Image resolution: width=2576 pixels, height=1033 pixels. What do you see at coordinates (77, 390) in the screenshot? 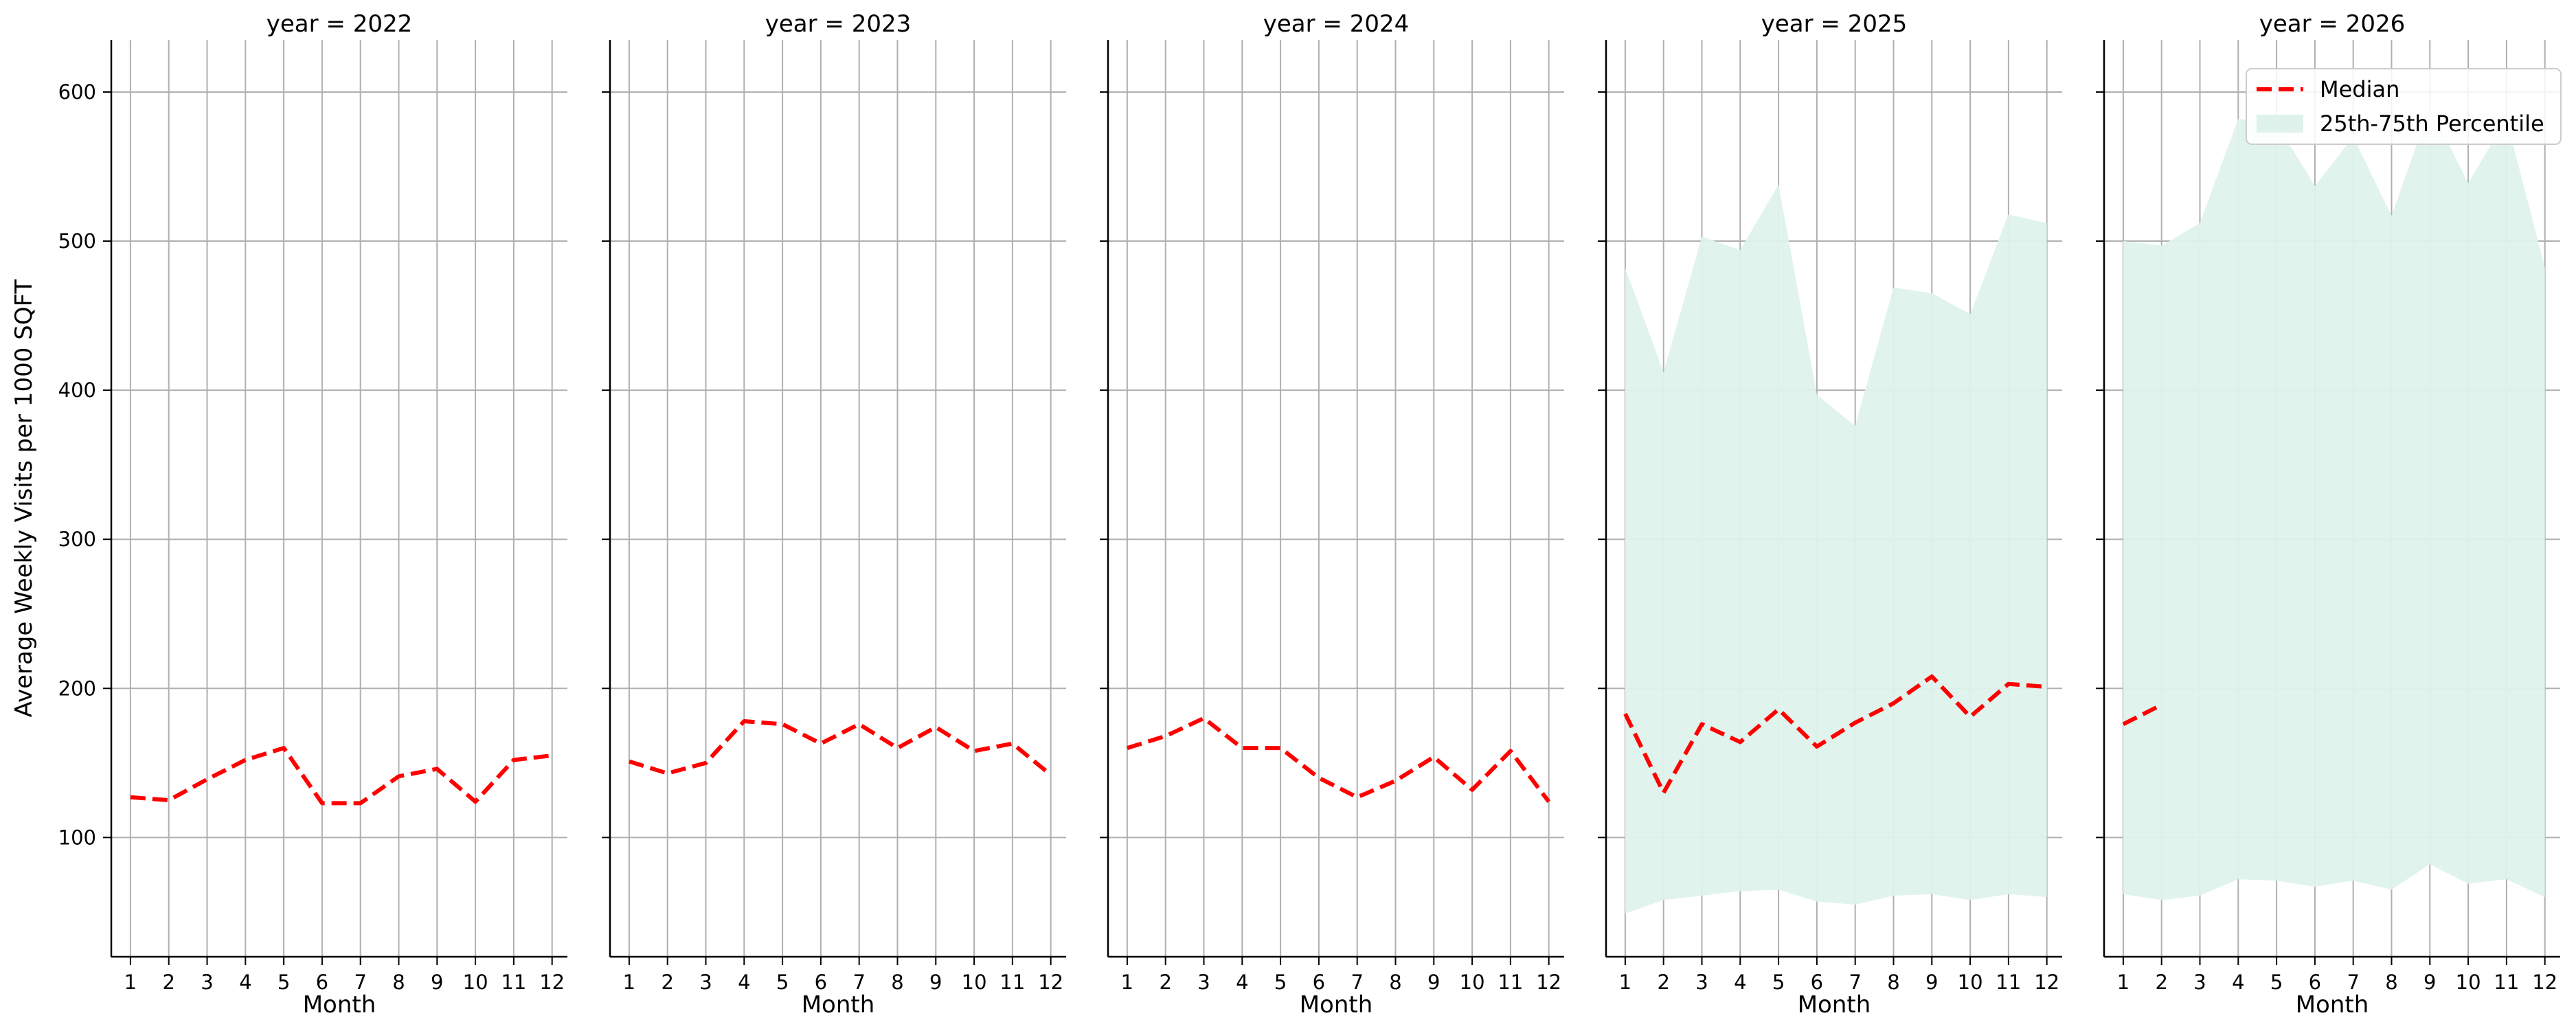
I see `y-tick-label: 400` at bounding box center [77, 390].